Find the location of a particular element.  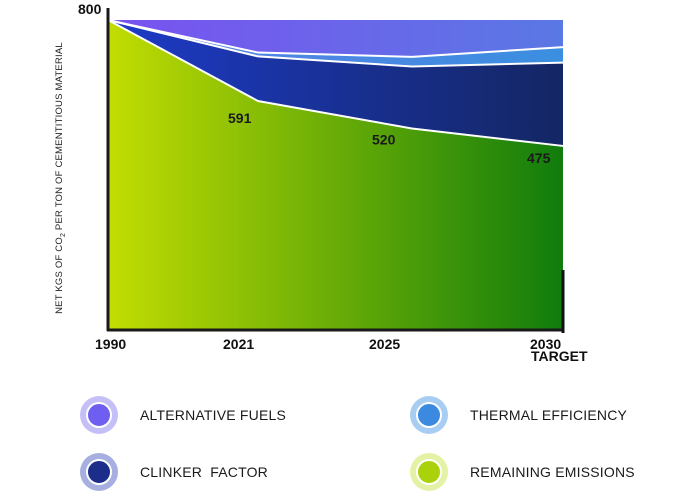

x-tick-label-2021: 2021 is located at coordinates (238, 344).